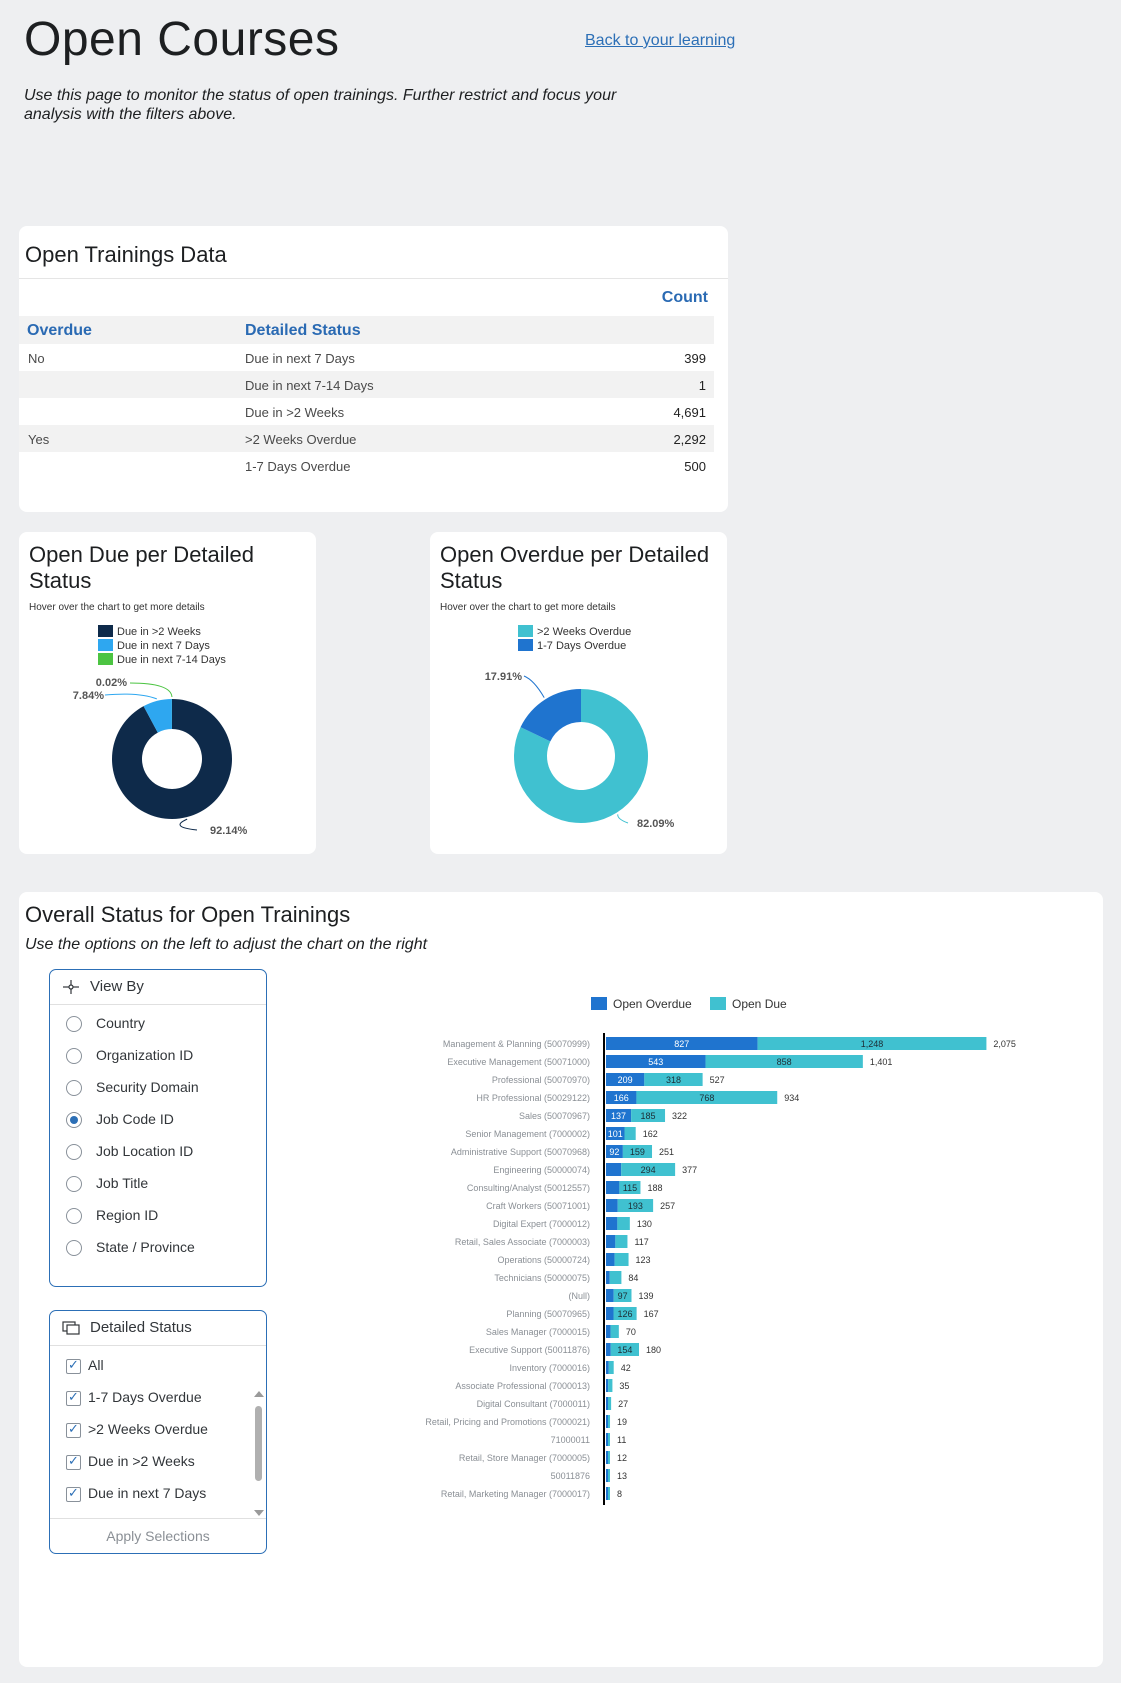 Image resolution: width=1121 pixels, height=1683 pixels. What do you see at coordinates (149, 631) in the screenshot?
I see `legend-item: Due in >2 Weeks` at bounding box center [149, 631].